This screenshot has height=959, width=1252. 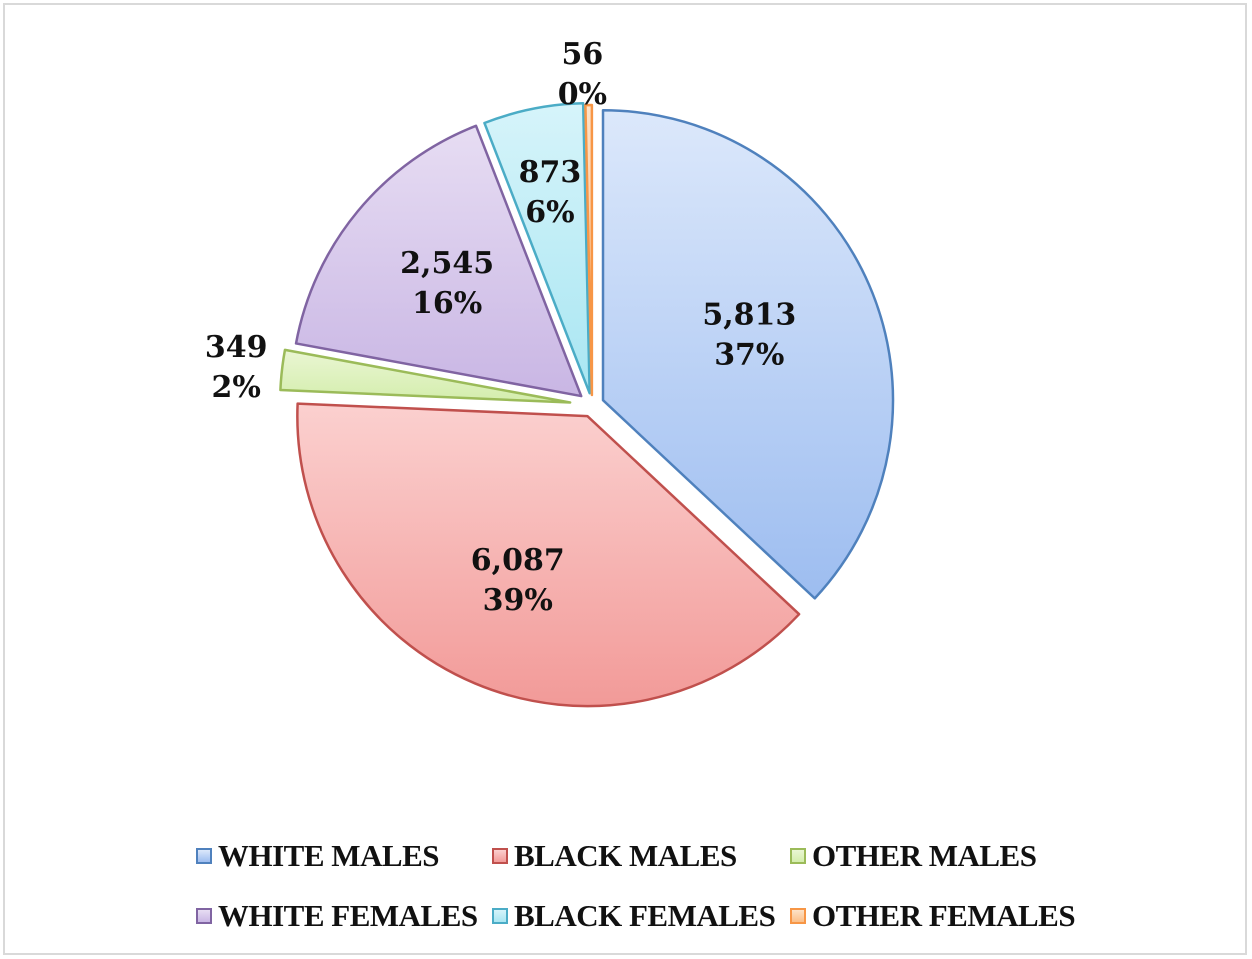 What do you see at coordinates (550, 172) in the screenshot?
I see `data-label-value-black-females: 873` at bounding box center [550, 172].